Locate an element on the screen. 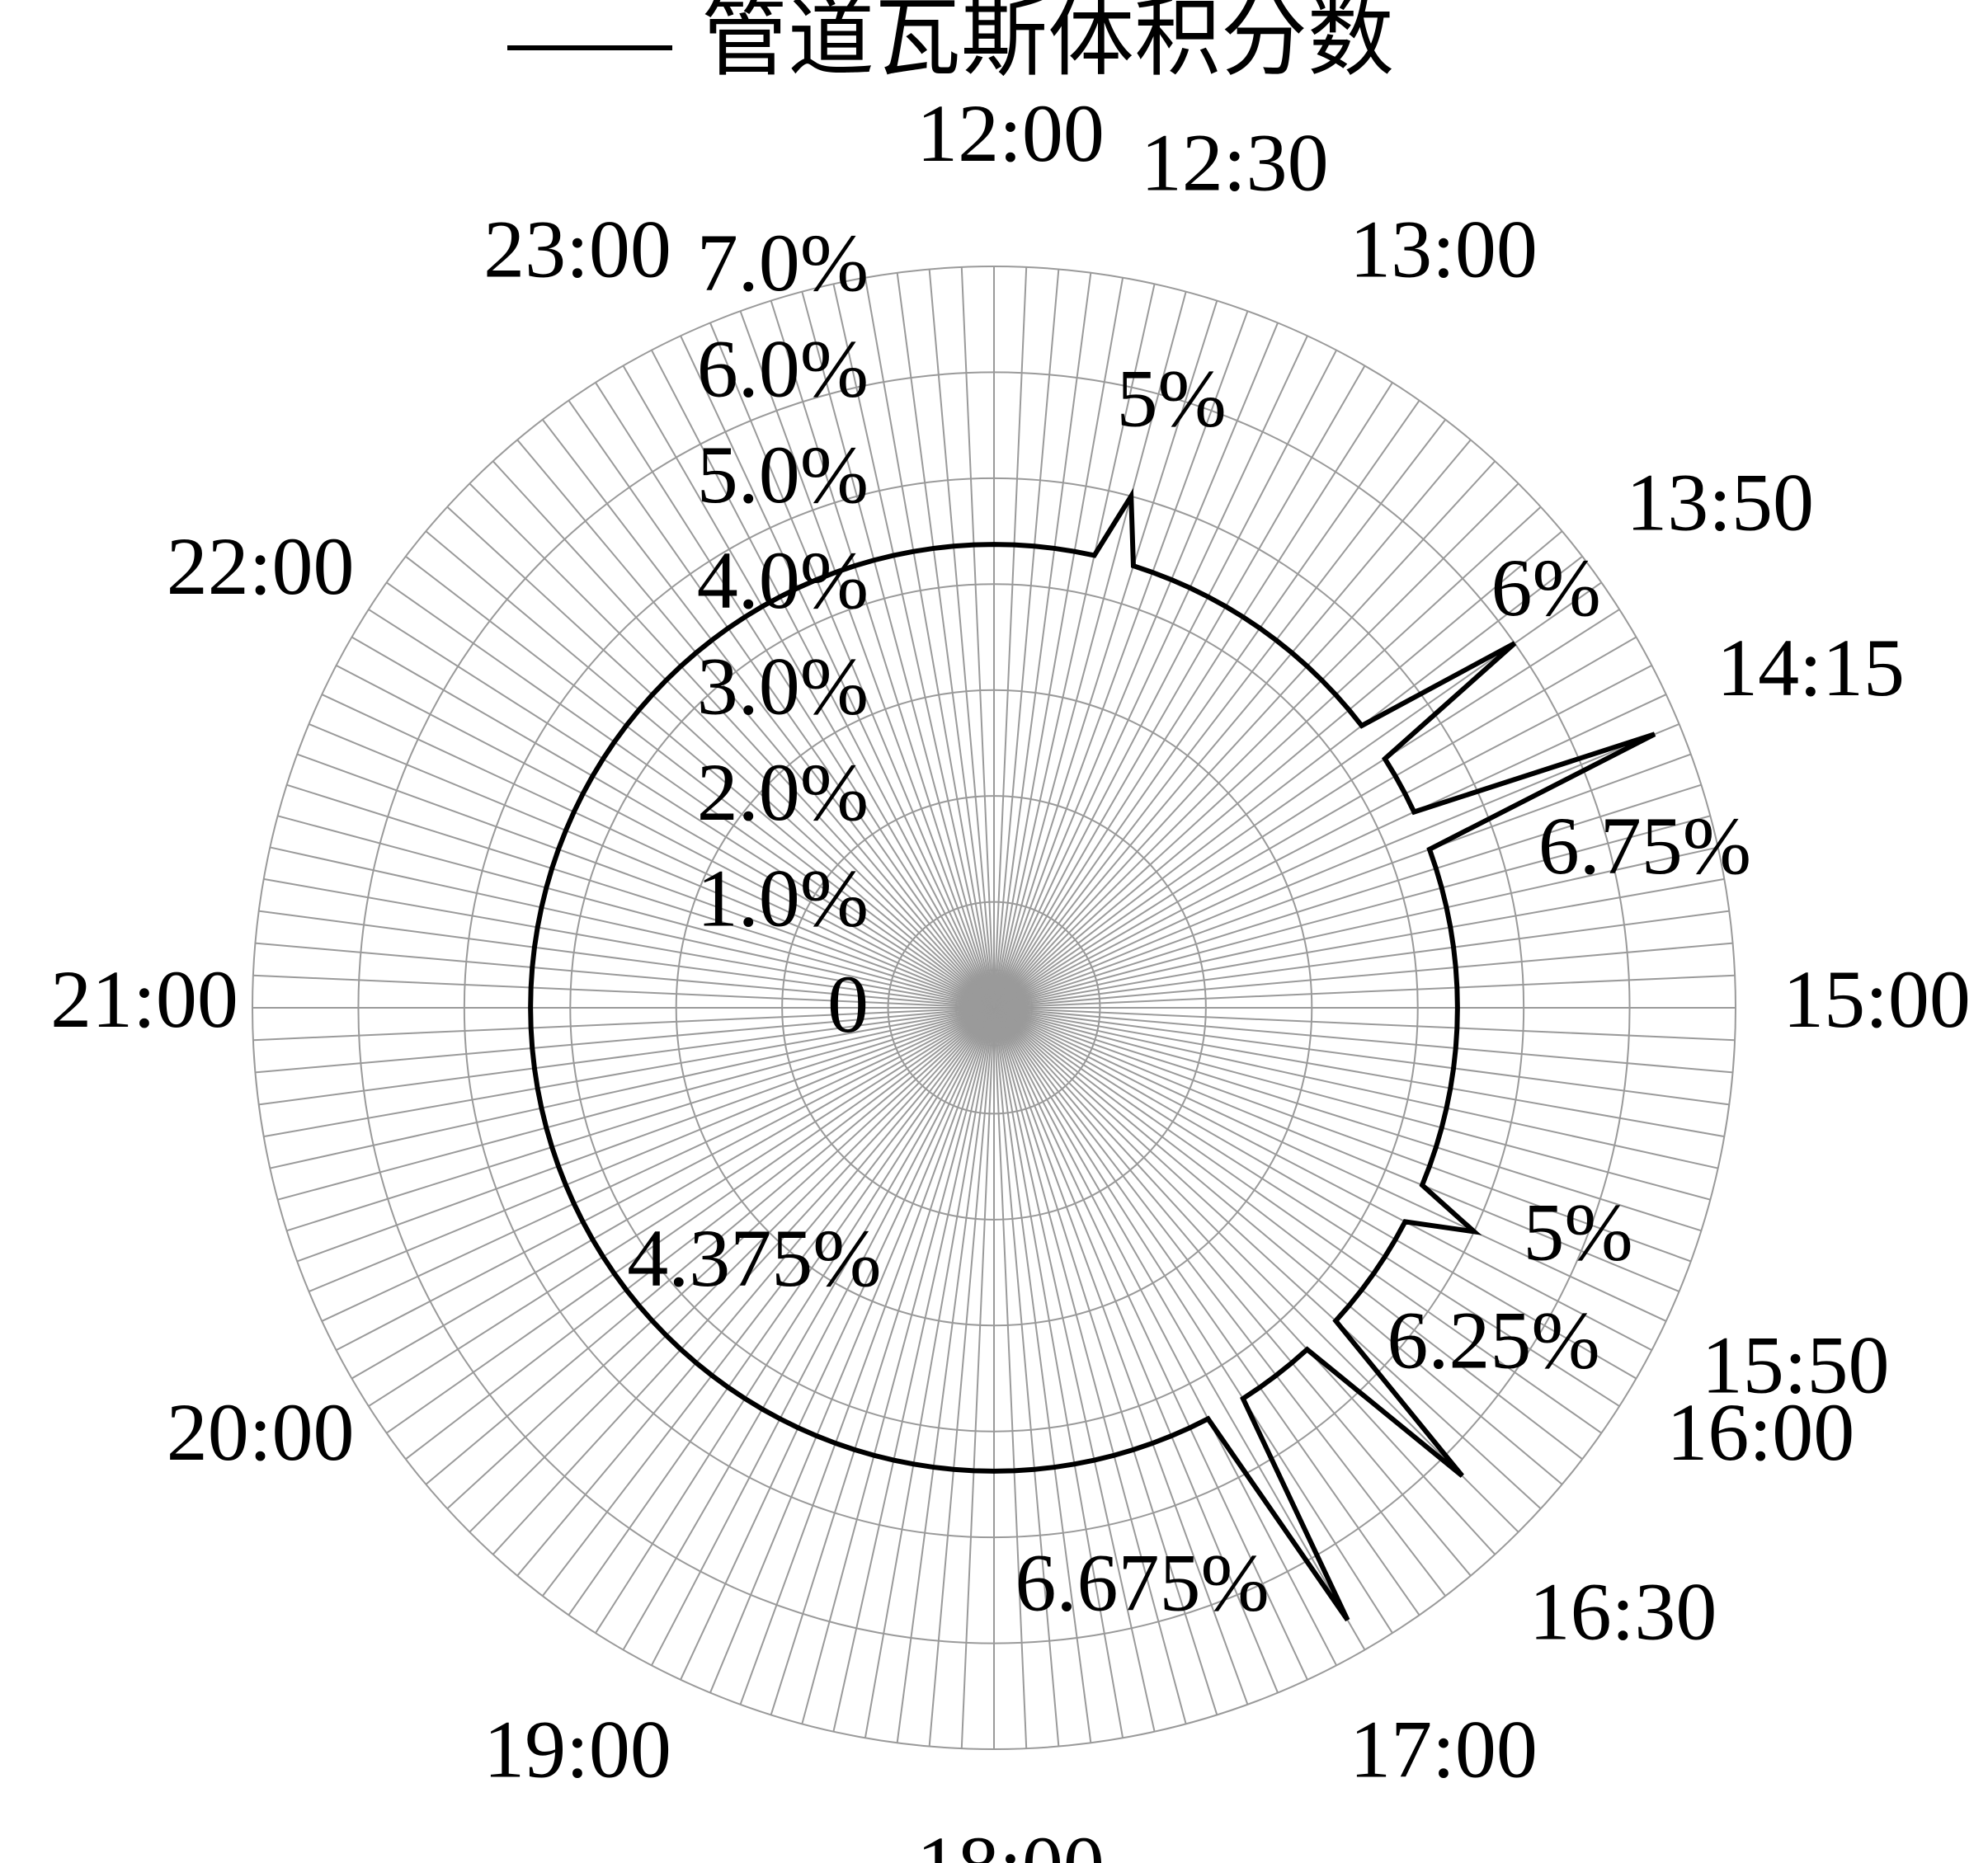  value-label: 6.25% is located at coordinates (1493, 1340).